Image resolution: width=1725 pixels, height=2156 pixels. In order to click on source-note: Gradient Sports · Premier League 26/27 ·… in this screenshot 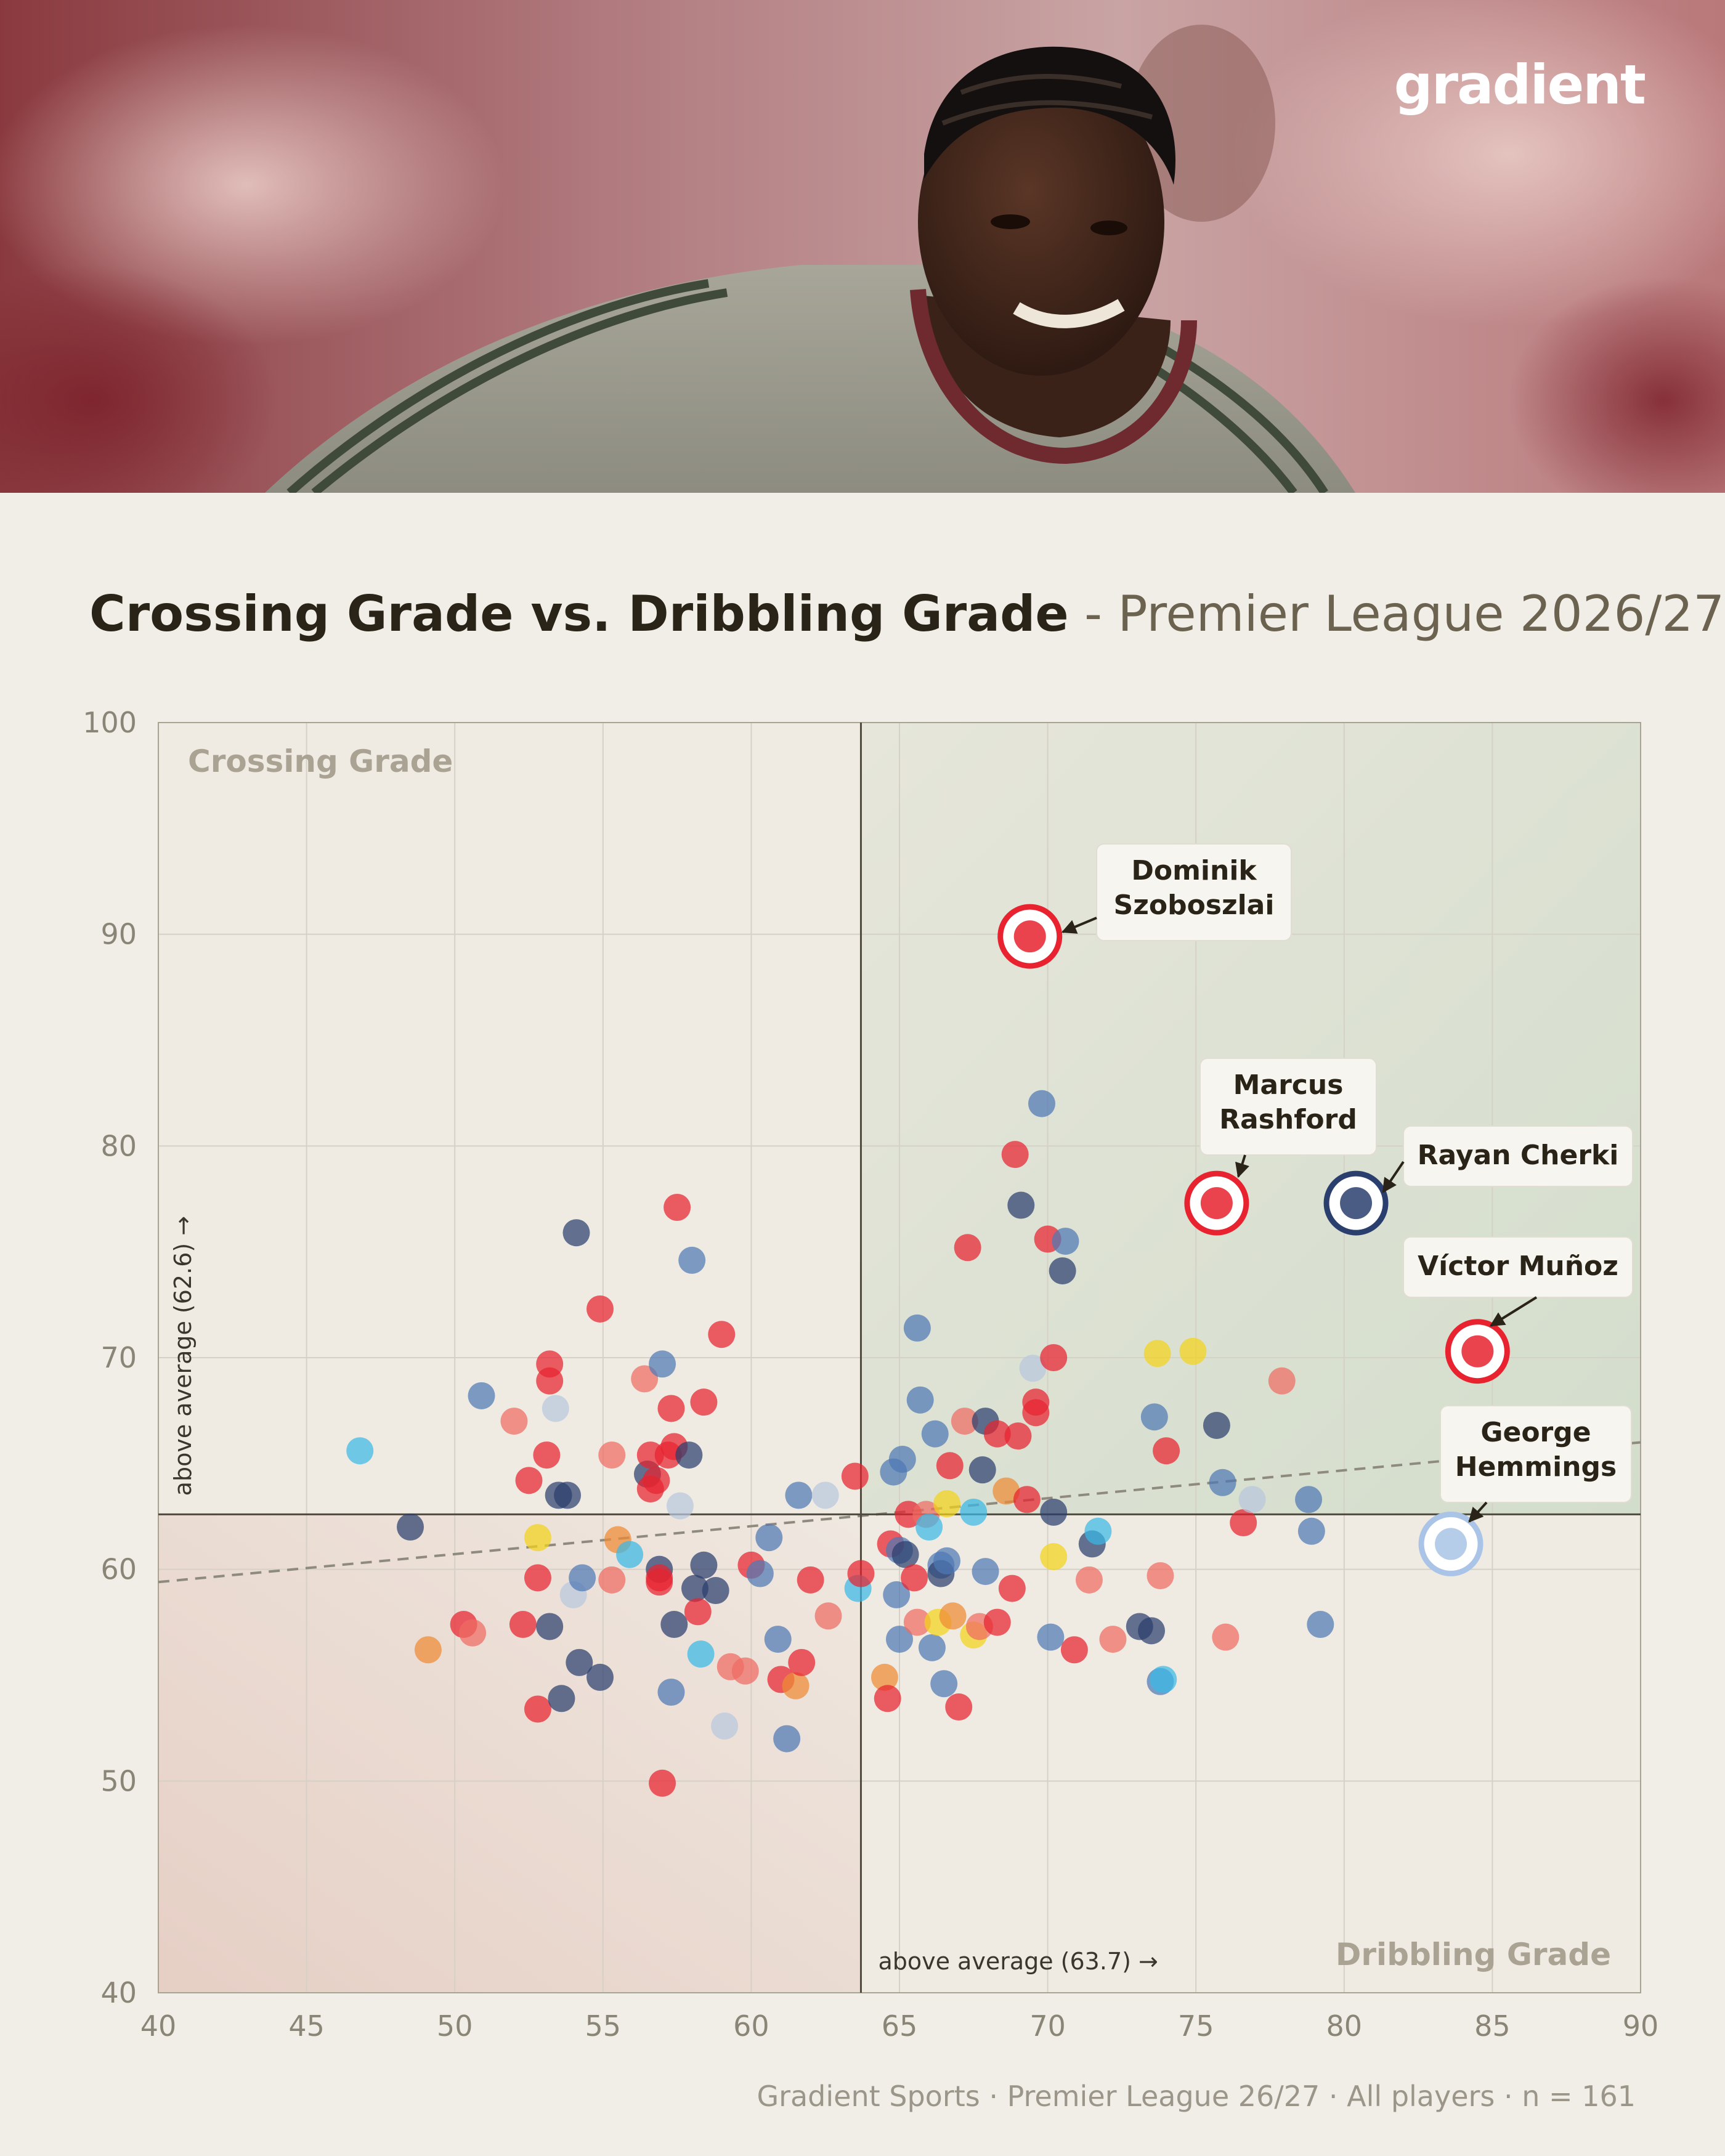, I will do `click(1197, 2096)`.